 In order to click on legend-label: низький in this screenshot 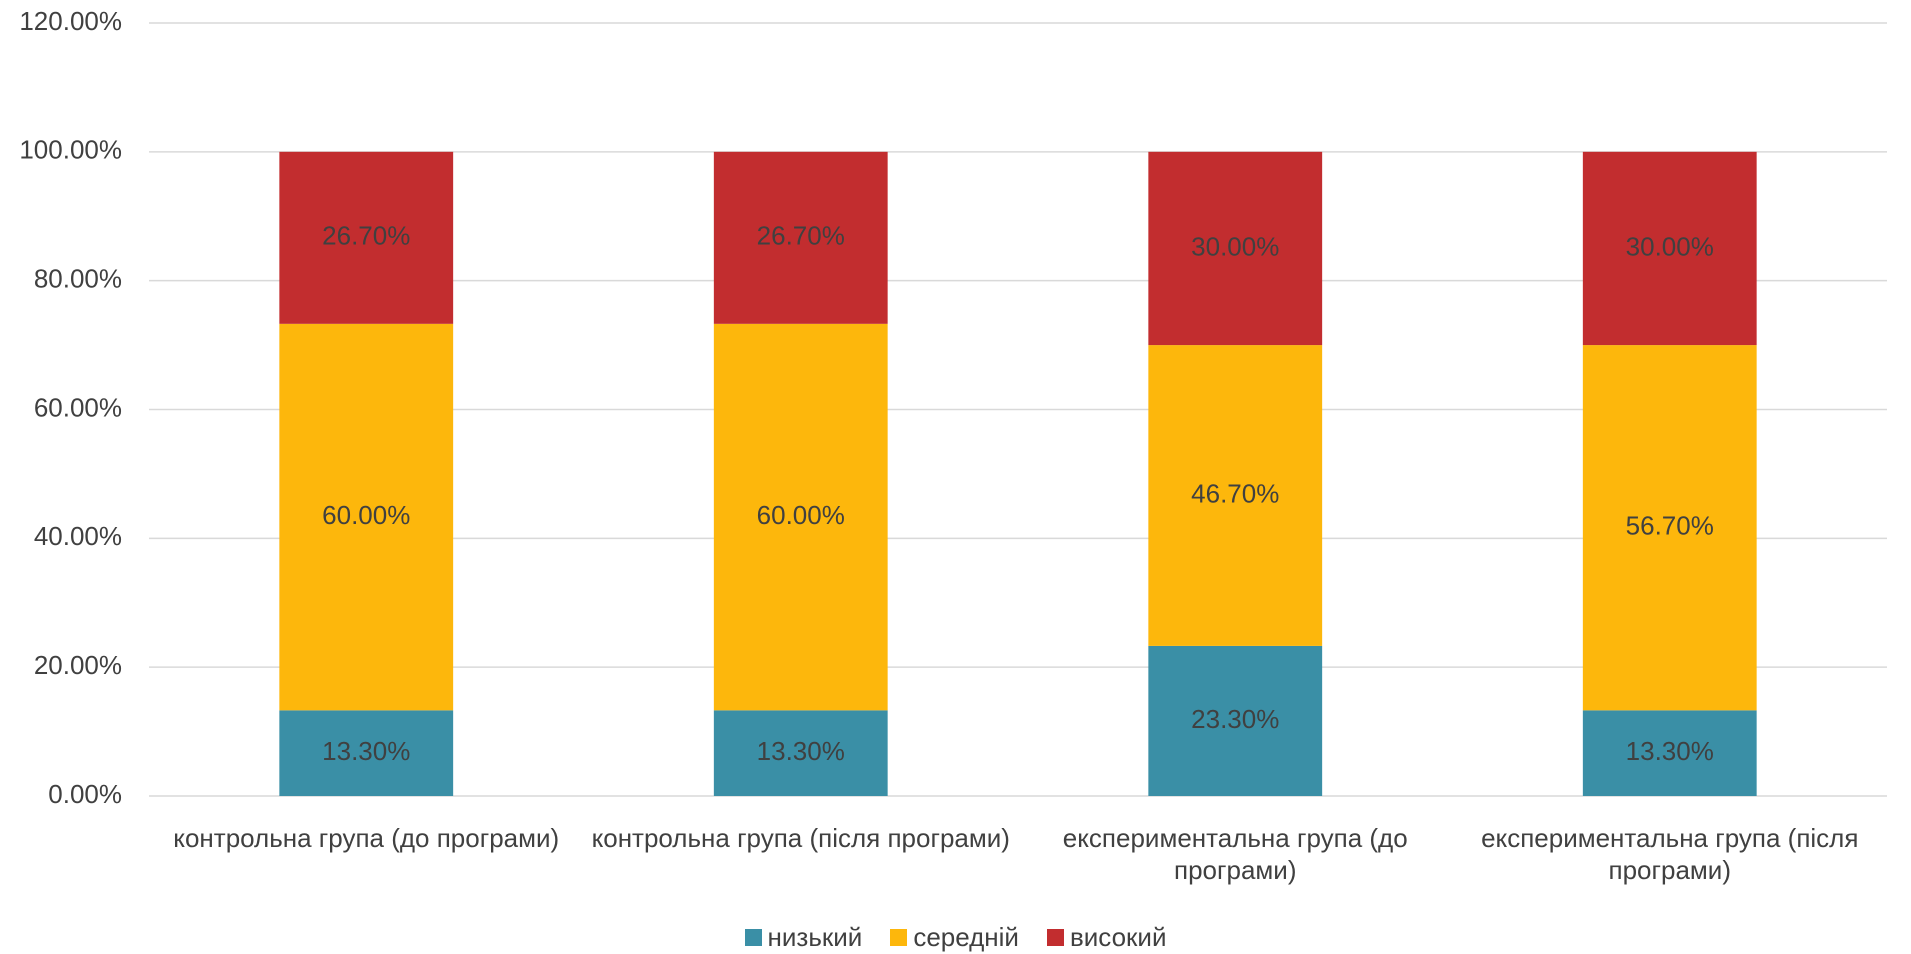, I will do `click(815, 937)`.